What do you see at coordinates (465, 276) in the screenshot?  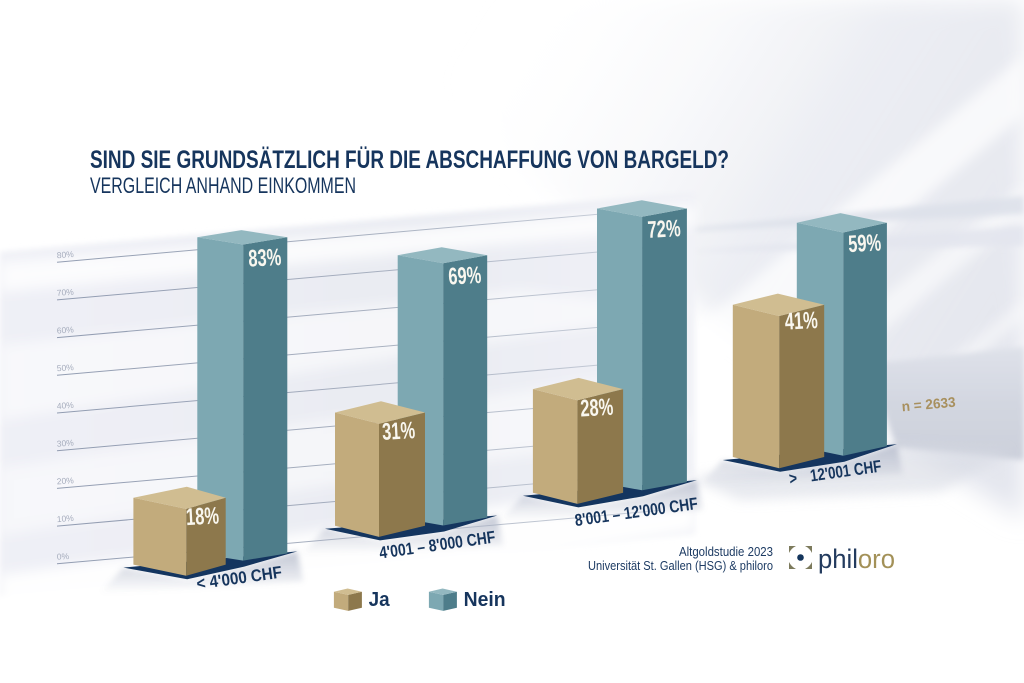 I see `svg-text: 69%` at bounding box center [465, 276].